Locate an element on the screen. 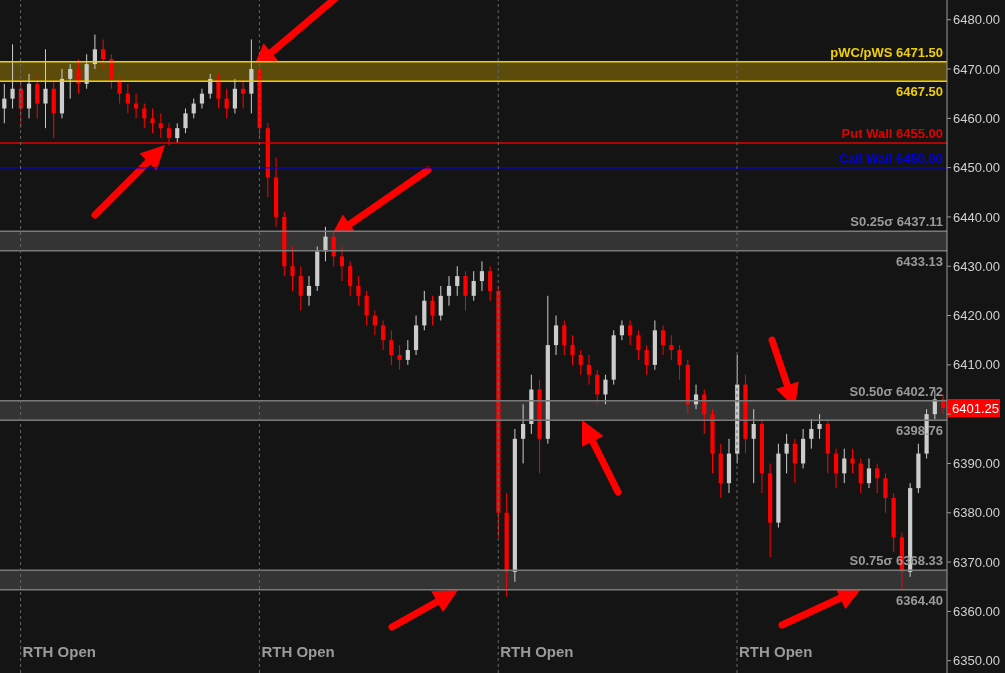 The width and height of the screenshot is (1005, 673). y-tick-label: 6370.00 is located at coordinates (976, 562).